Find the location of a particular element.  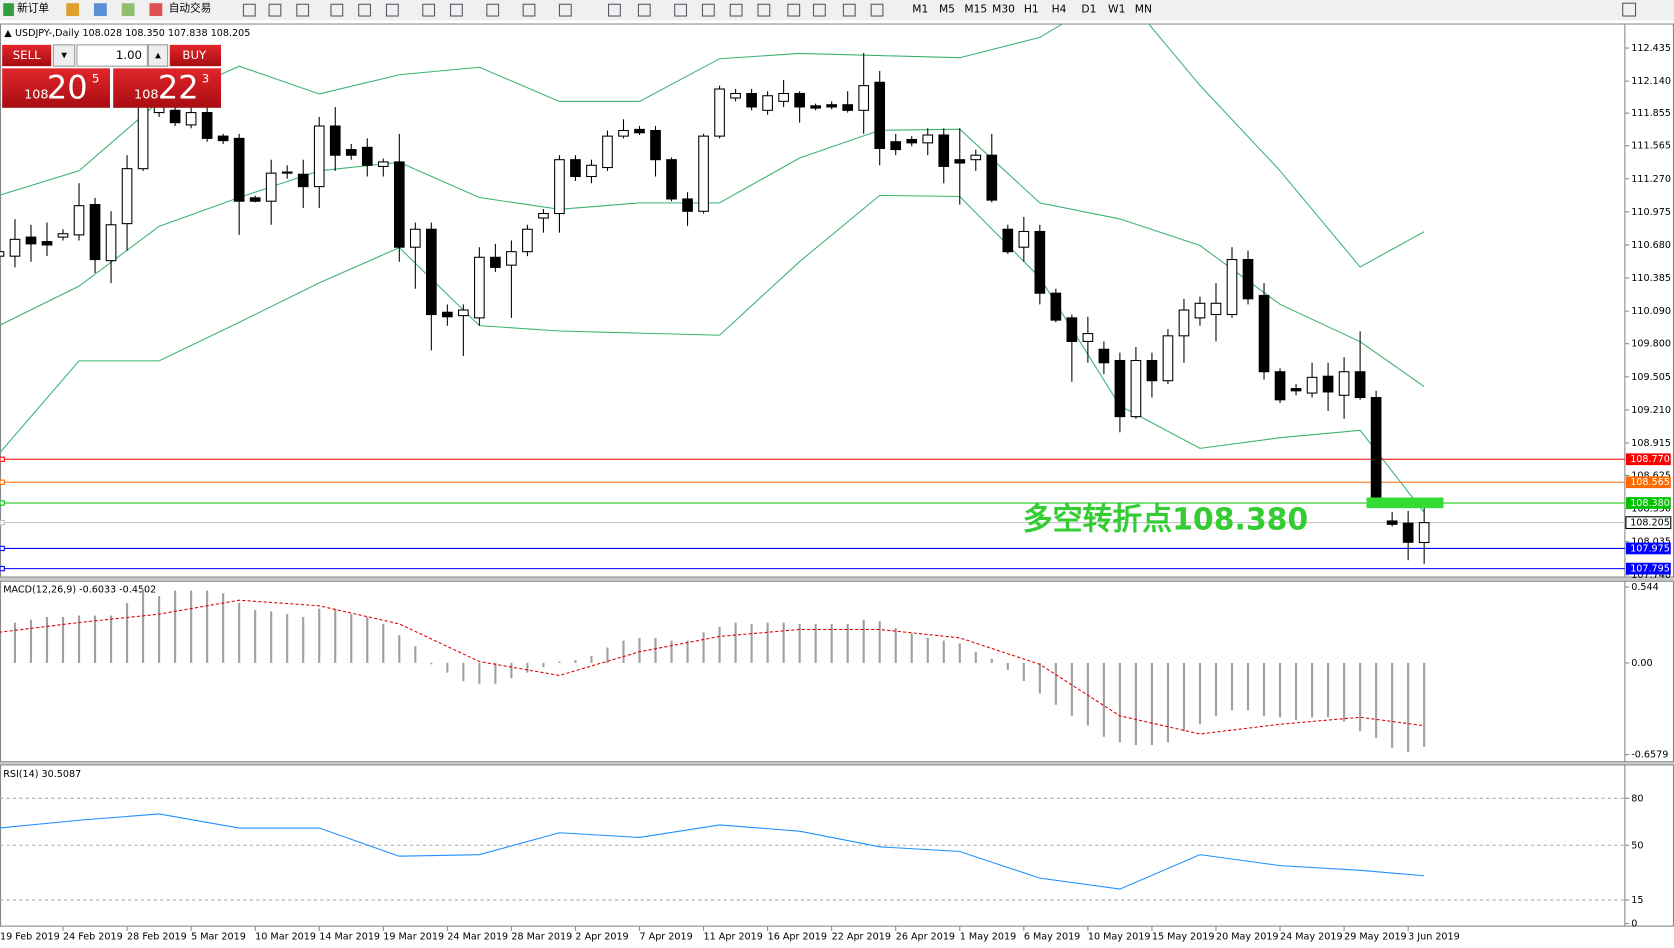

sell-price-box is located at coordinates (56, 88).